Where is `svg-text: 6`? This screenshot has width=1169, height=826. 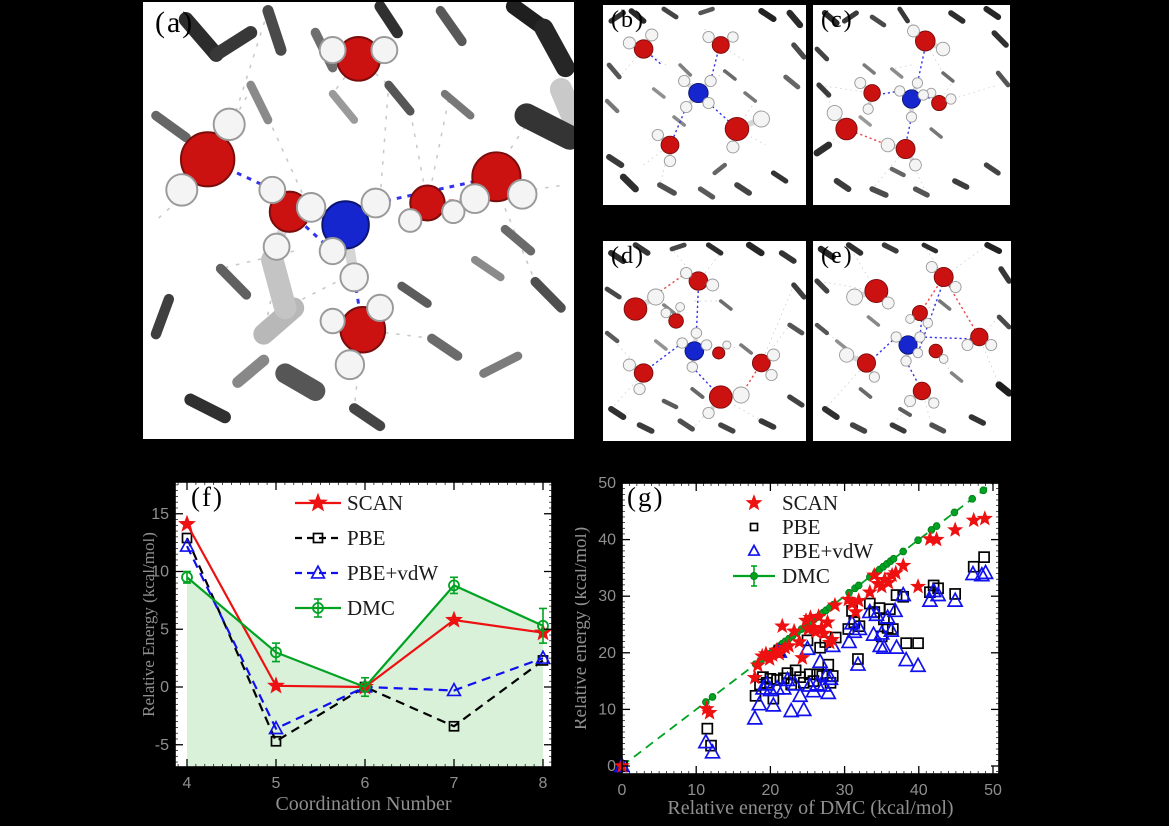 svg-text: 6 is located at coordinates (365, 783).